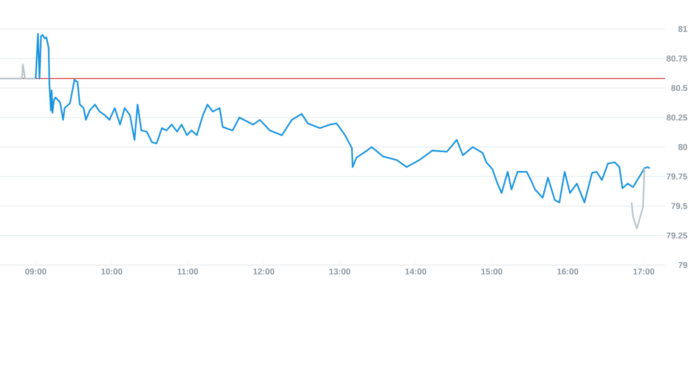 Image resolution: width=693 pixels, height=365 pixels. Describe the element at coordinates (111, 271) in the screenshot. I see `x-tick-label: 10:00` at that location.